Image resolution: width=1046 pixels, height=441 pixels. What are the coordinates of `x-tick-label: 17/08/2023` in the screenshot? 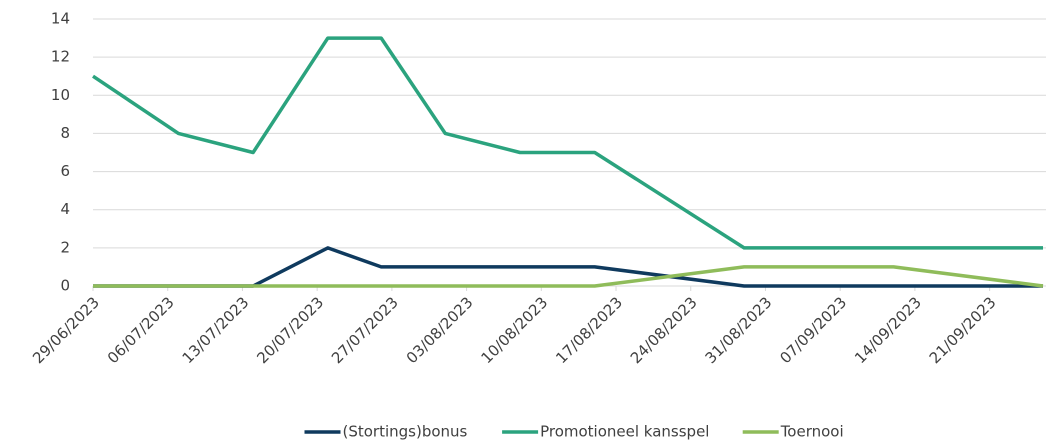 It's located at (589, 330).